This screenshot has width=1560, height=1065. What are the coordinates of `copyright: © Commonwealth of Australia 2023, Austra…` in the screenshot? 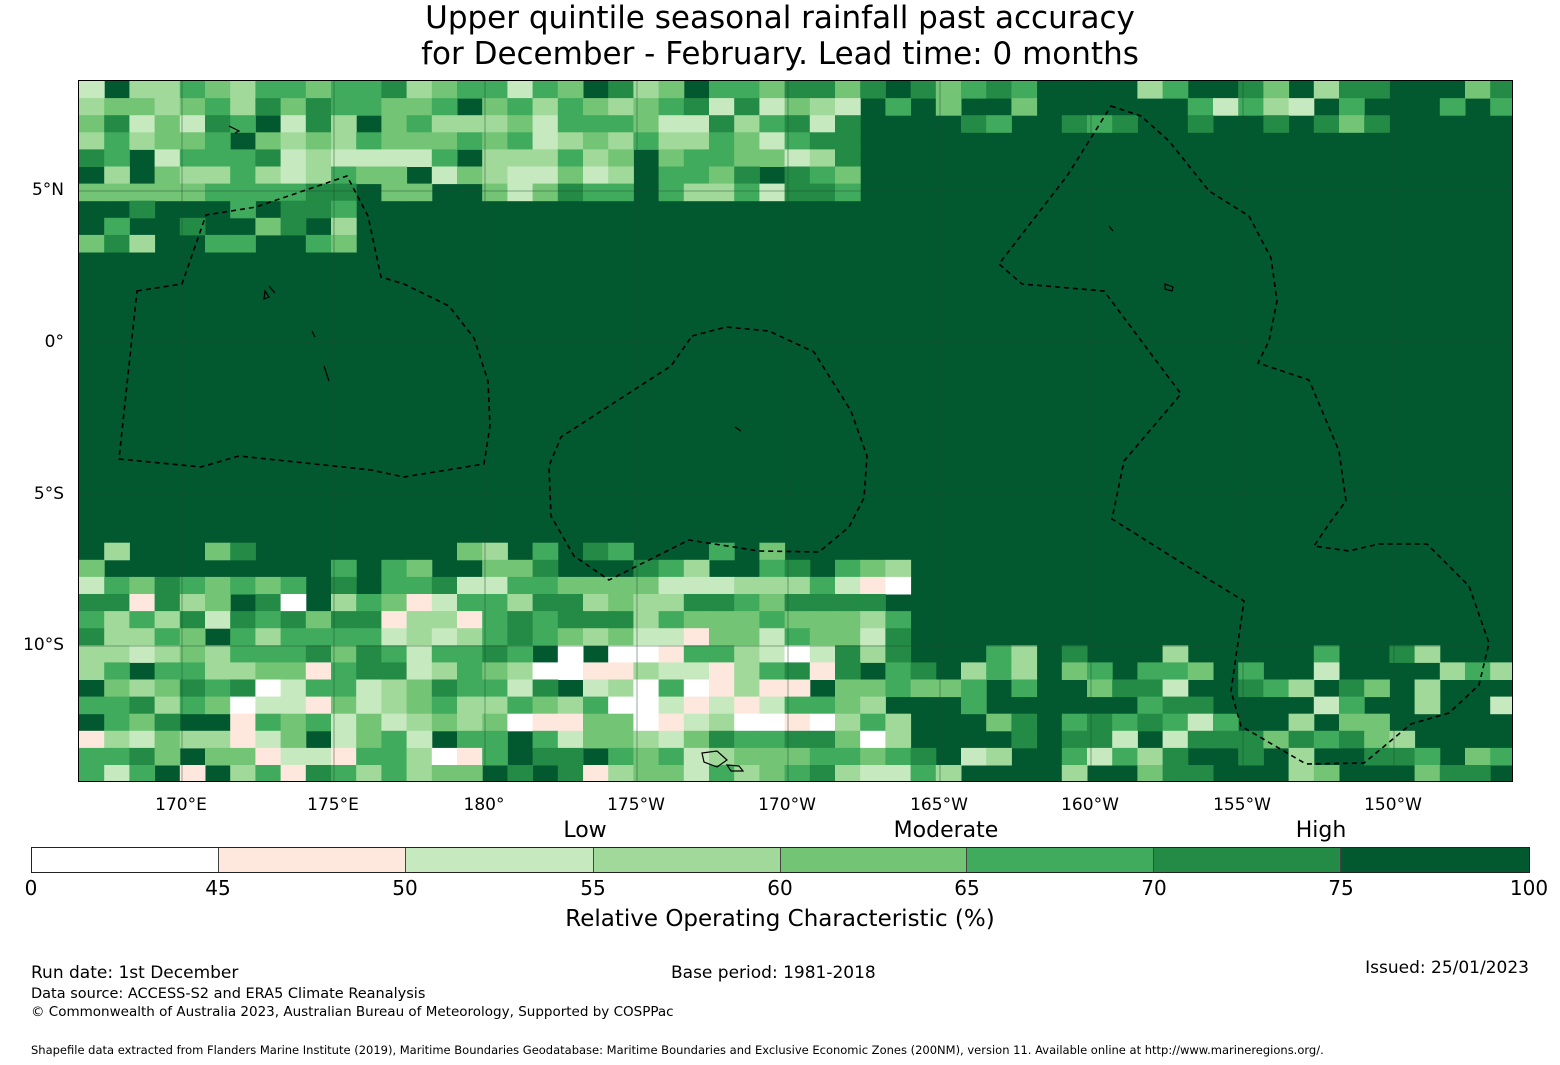 It's located at (352, 1012).